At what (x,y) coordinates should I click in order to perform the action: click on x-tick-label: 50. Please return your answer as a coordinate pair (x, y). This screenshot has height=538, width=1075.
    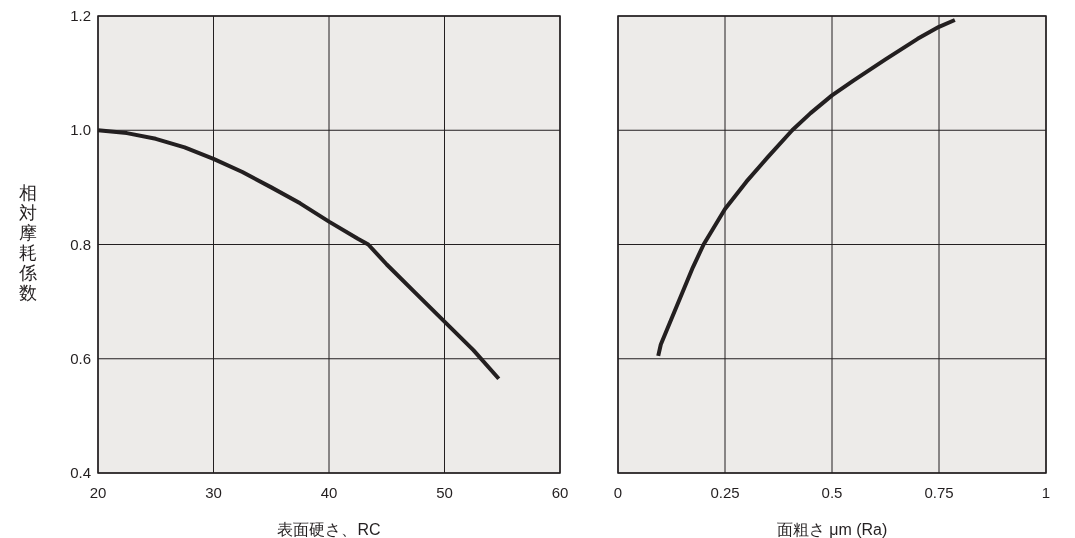
    Looking at the image, I should click on (444, 492).